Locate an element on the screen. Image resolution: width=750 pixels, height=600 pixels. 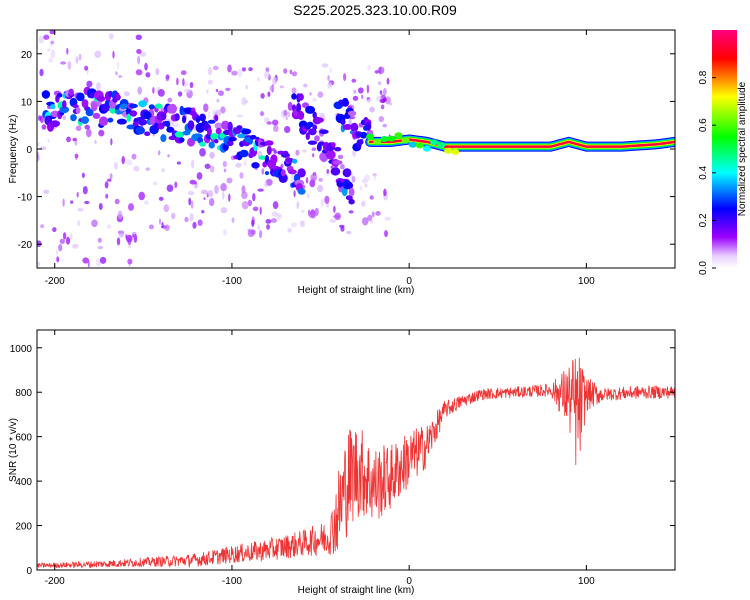
colorbar-tick-label: 0.4 is located at coordinates (703, 172).